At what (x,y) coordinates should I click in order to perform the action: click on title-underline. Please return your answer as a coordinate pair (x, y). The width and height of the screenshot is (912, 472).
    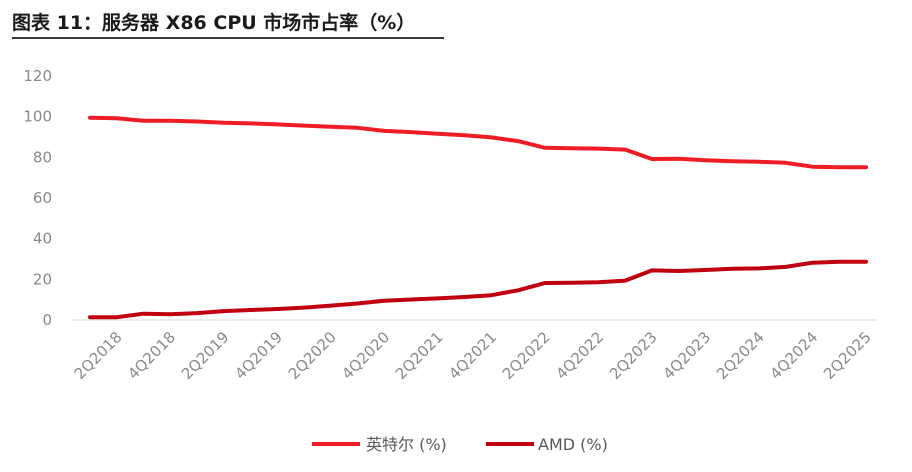
    Looking at the image, I should click on (228, 38).